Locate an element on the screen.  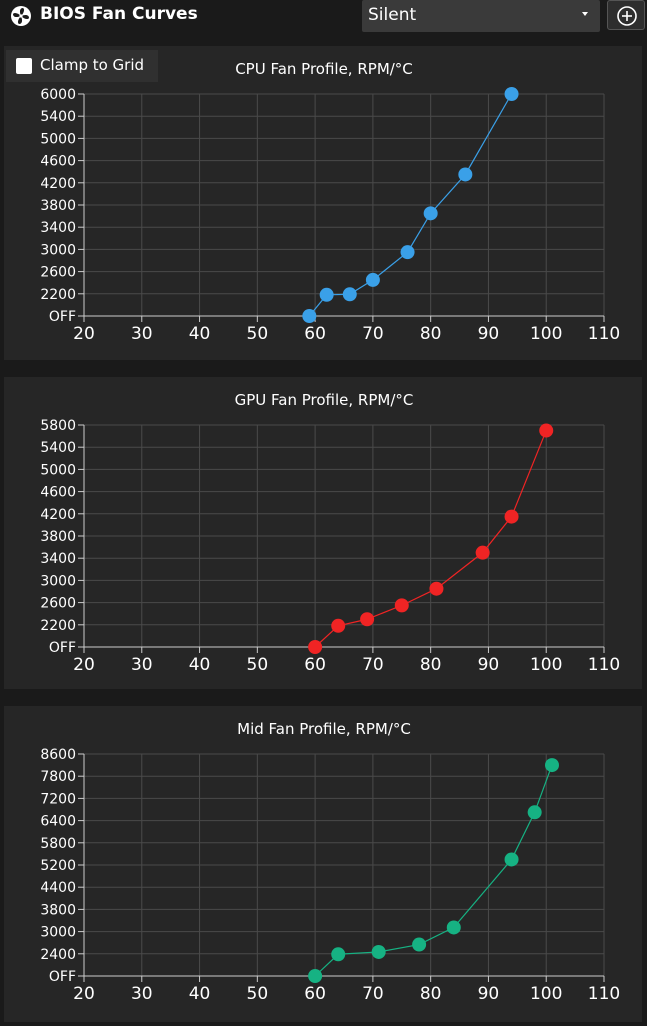
chart-title: CPU Fan Profile, RPM/°C is located at coordinates (324, 69).